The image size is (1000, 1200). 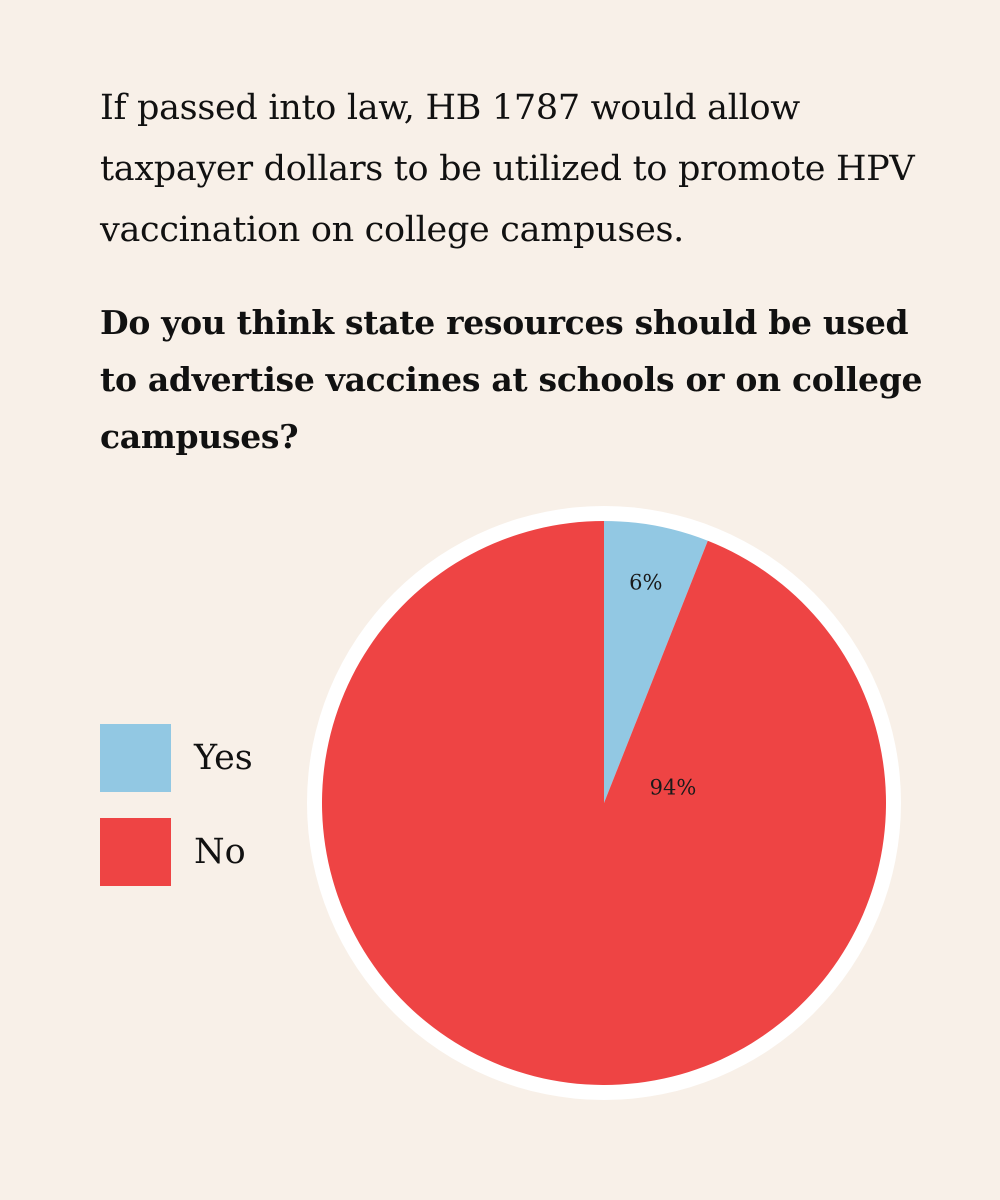 I want to click on chart-legend: Yes No, so click(x=176, y=818).